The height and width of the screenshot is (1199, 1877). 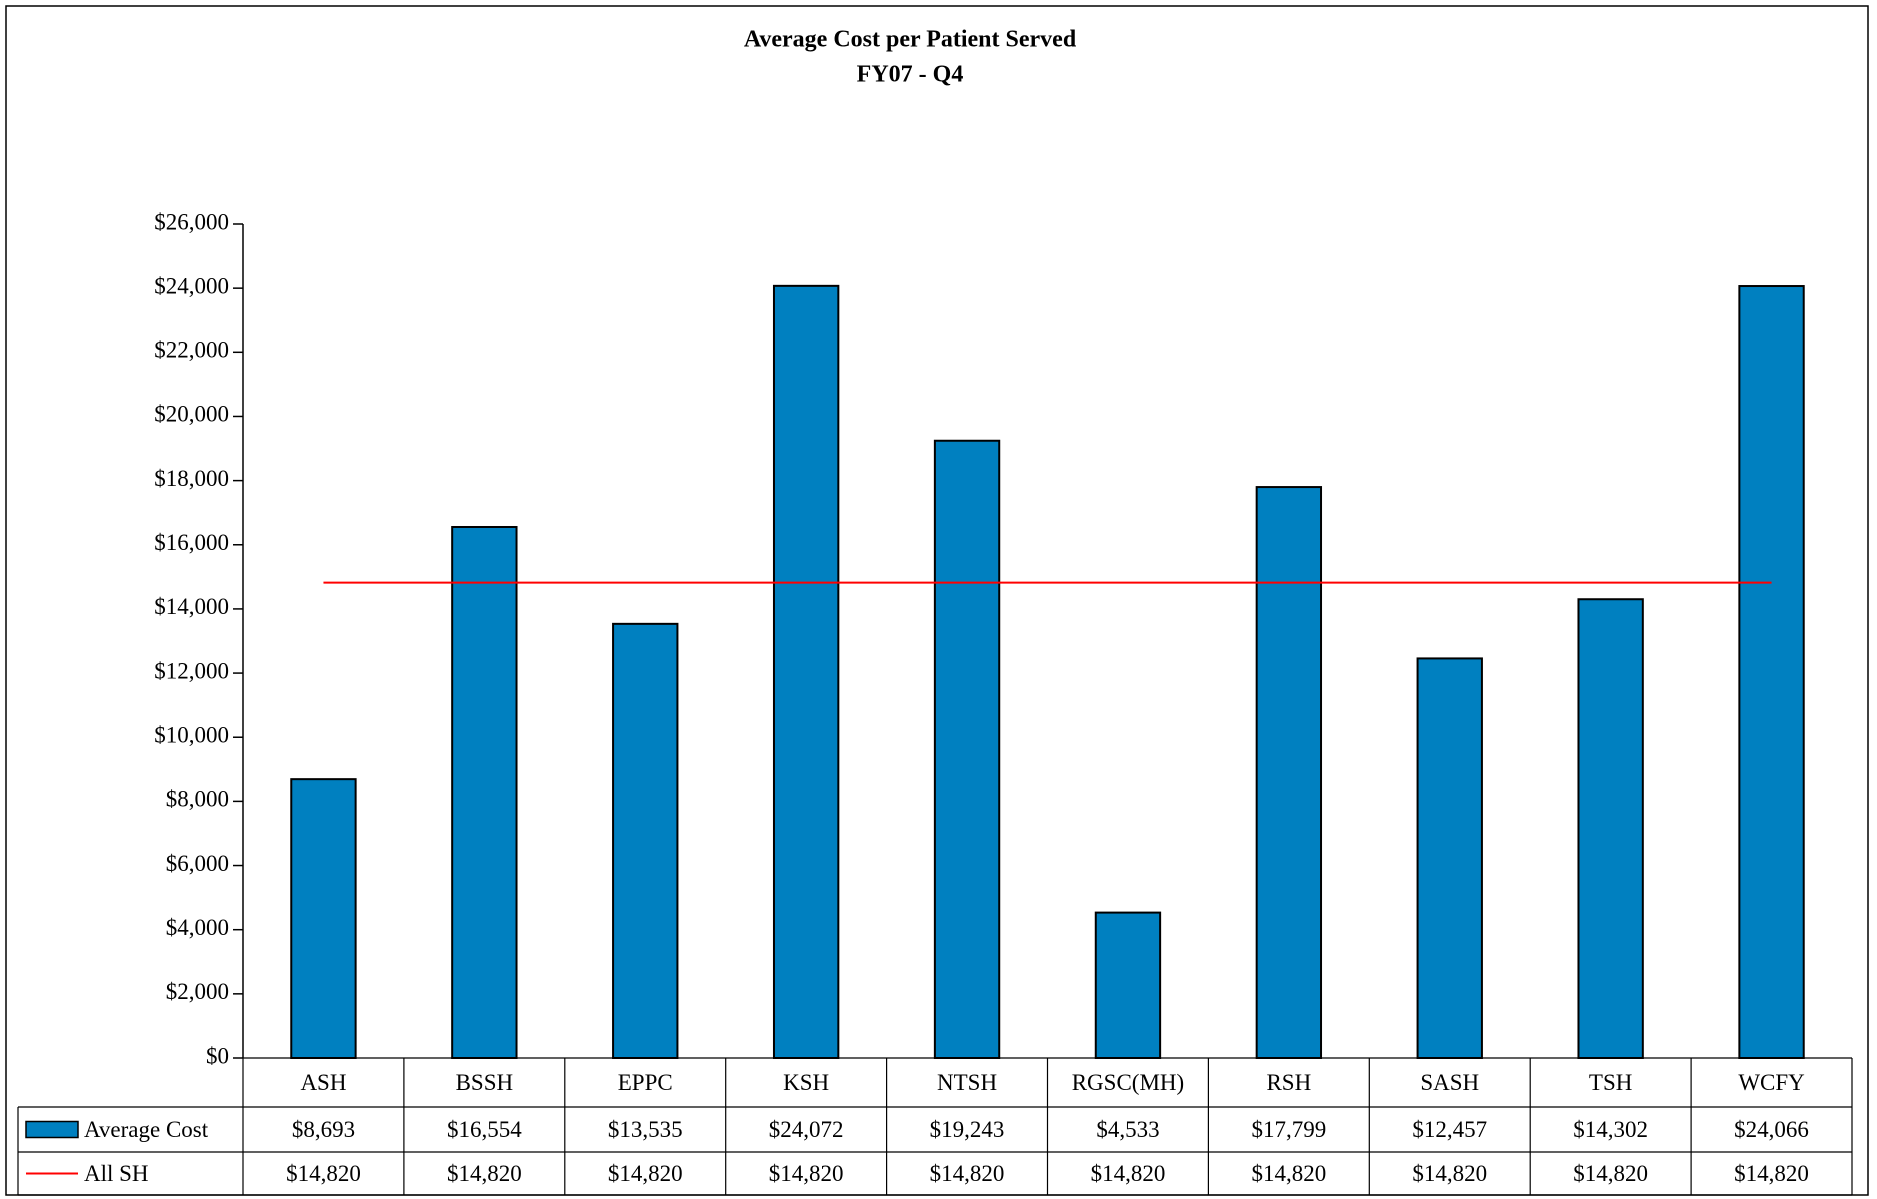 What do you see at coordinates (967, 1082) in the screenshot?
I see `x-tick-label: NTSH` at bounding box center [967, 1082].